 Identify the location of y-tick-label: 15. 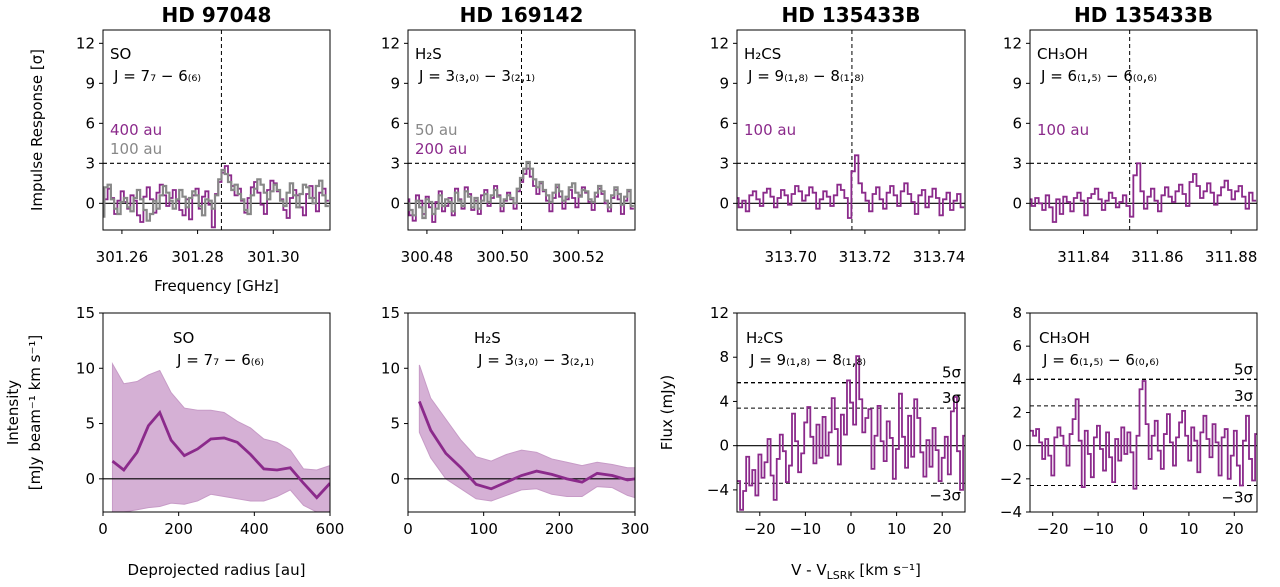
(390, 313).